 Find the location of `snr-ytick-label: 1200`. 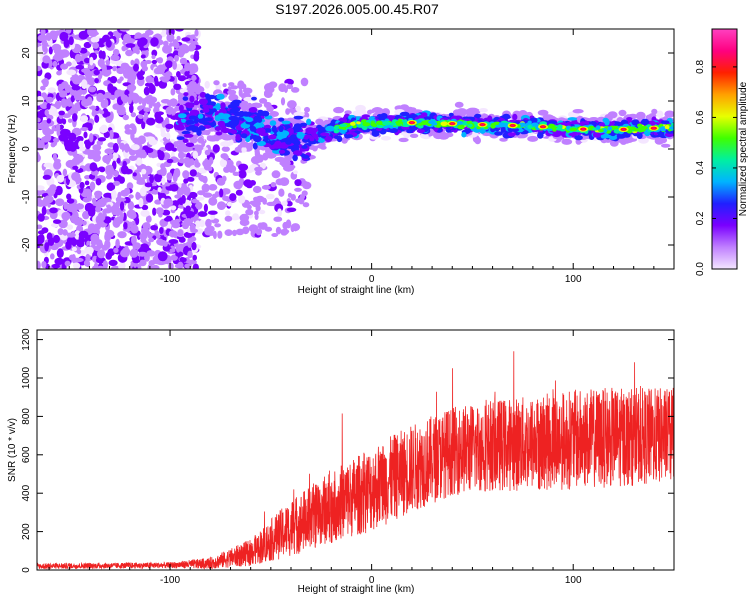

snr-ytick-label: 1200 is located at coordinates (26, 339).